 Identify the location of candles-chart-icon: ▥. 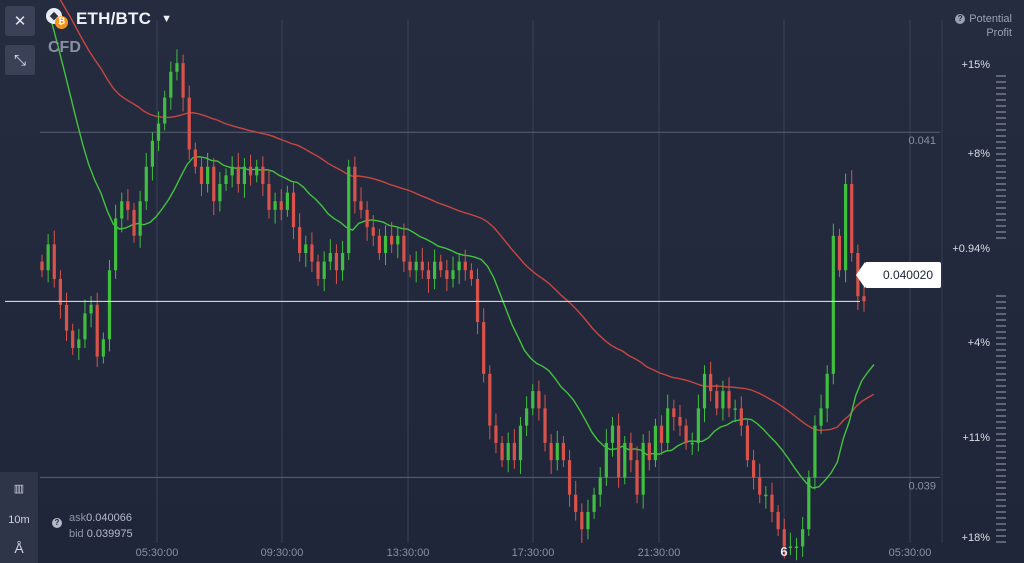
(19, 489).